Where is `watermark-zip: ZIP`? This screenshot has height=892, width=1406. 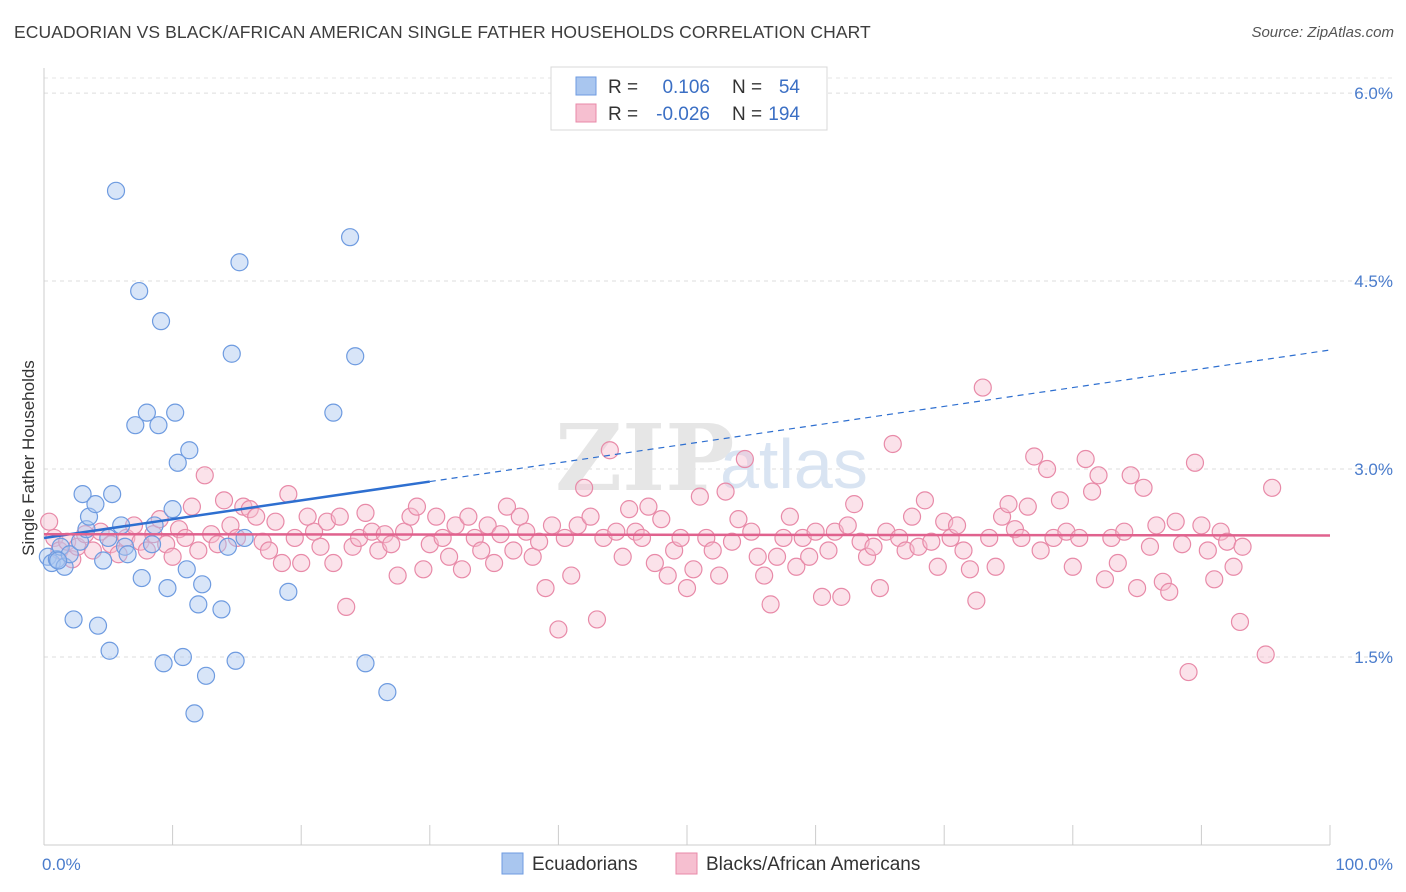
watermark-zip: ZIP is located at coordinates (644, 458).